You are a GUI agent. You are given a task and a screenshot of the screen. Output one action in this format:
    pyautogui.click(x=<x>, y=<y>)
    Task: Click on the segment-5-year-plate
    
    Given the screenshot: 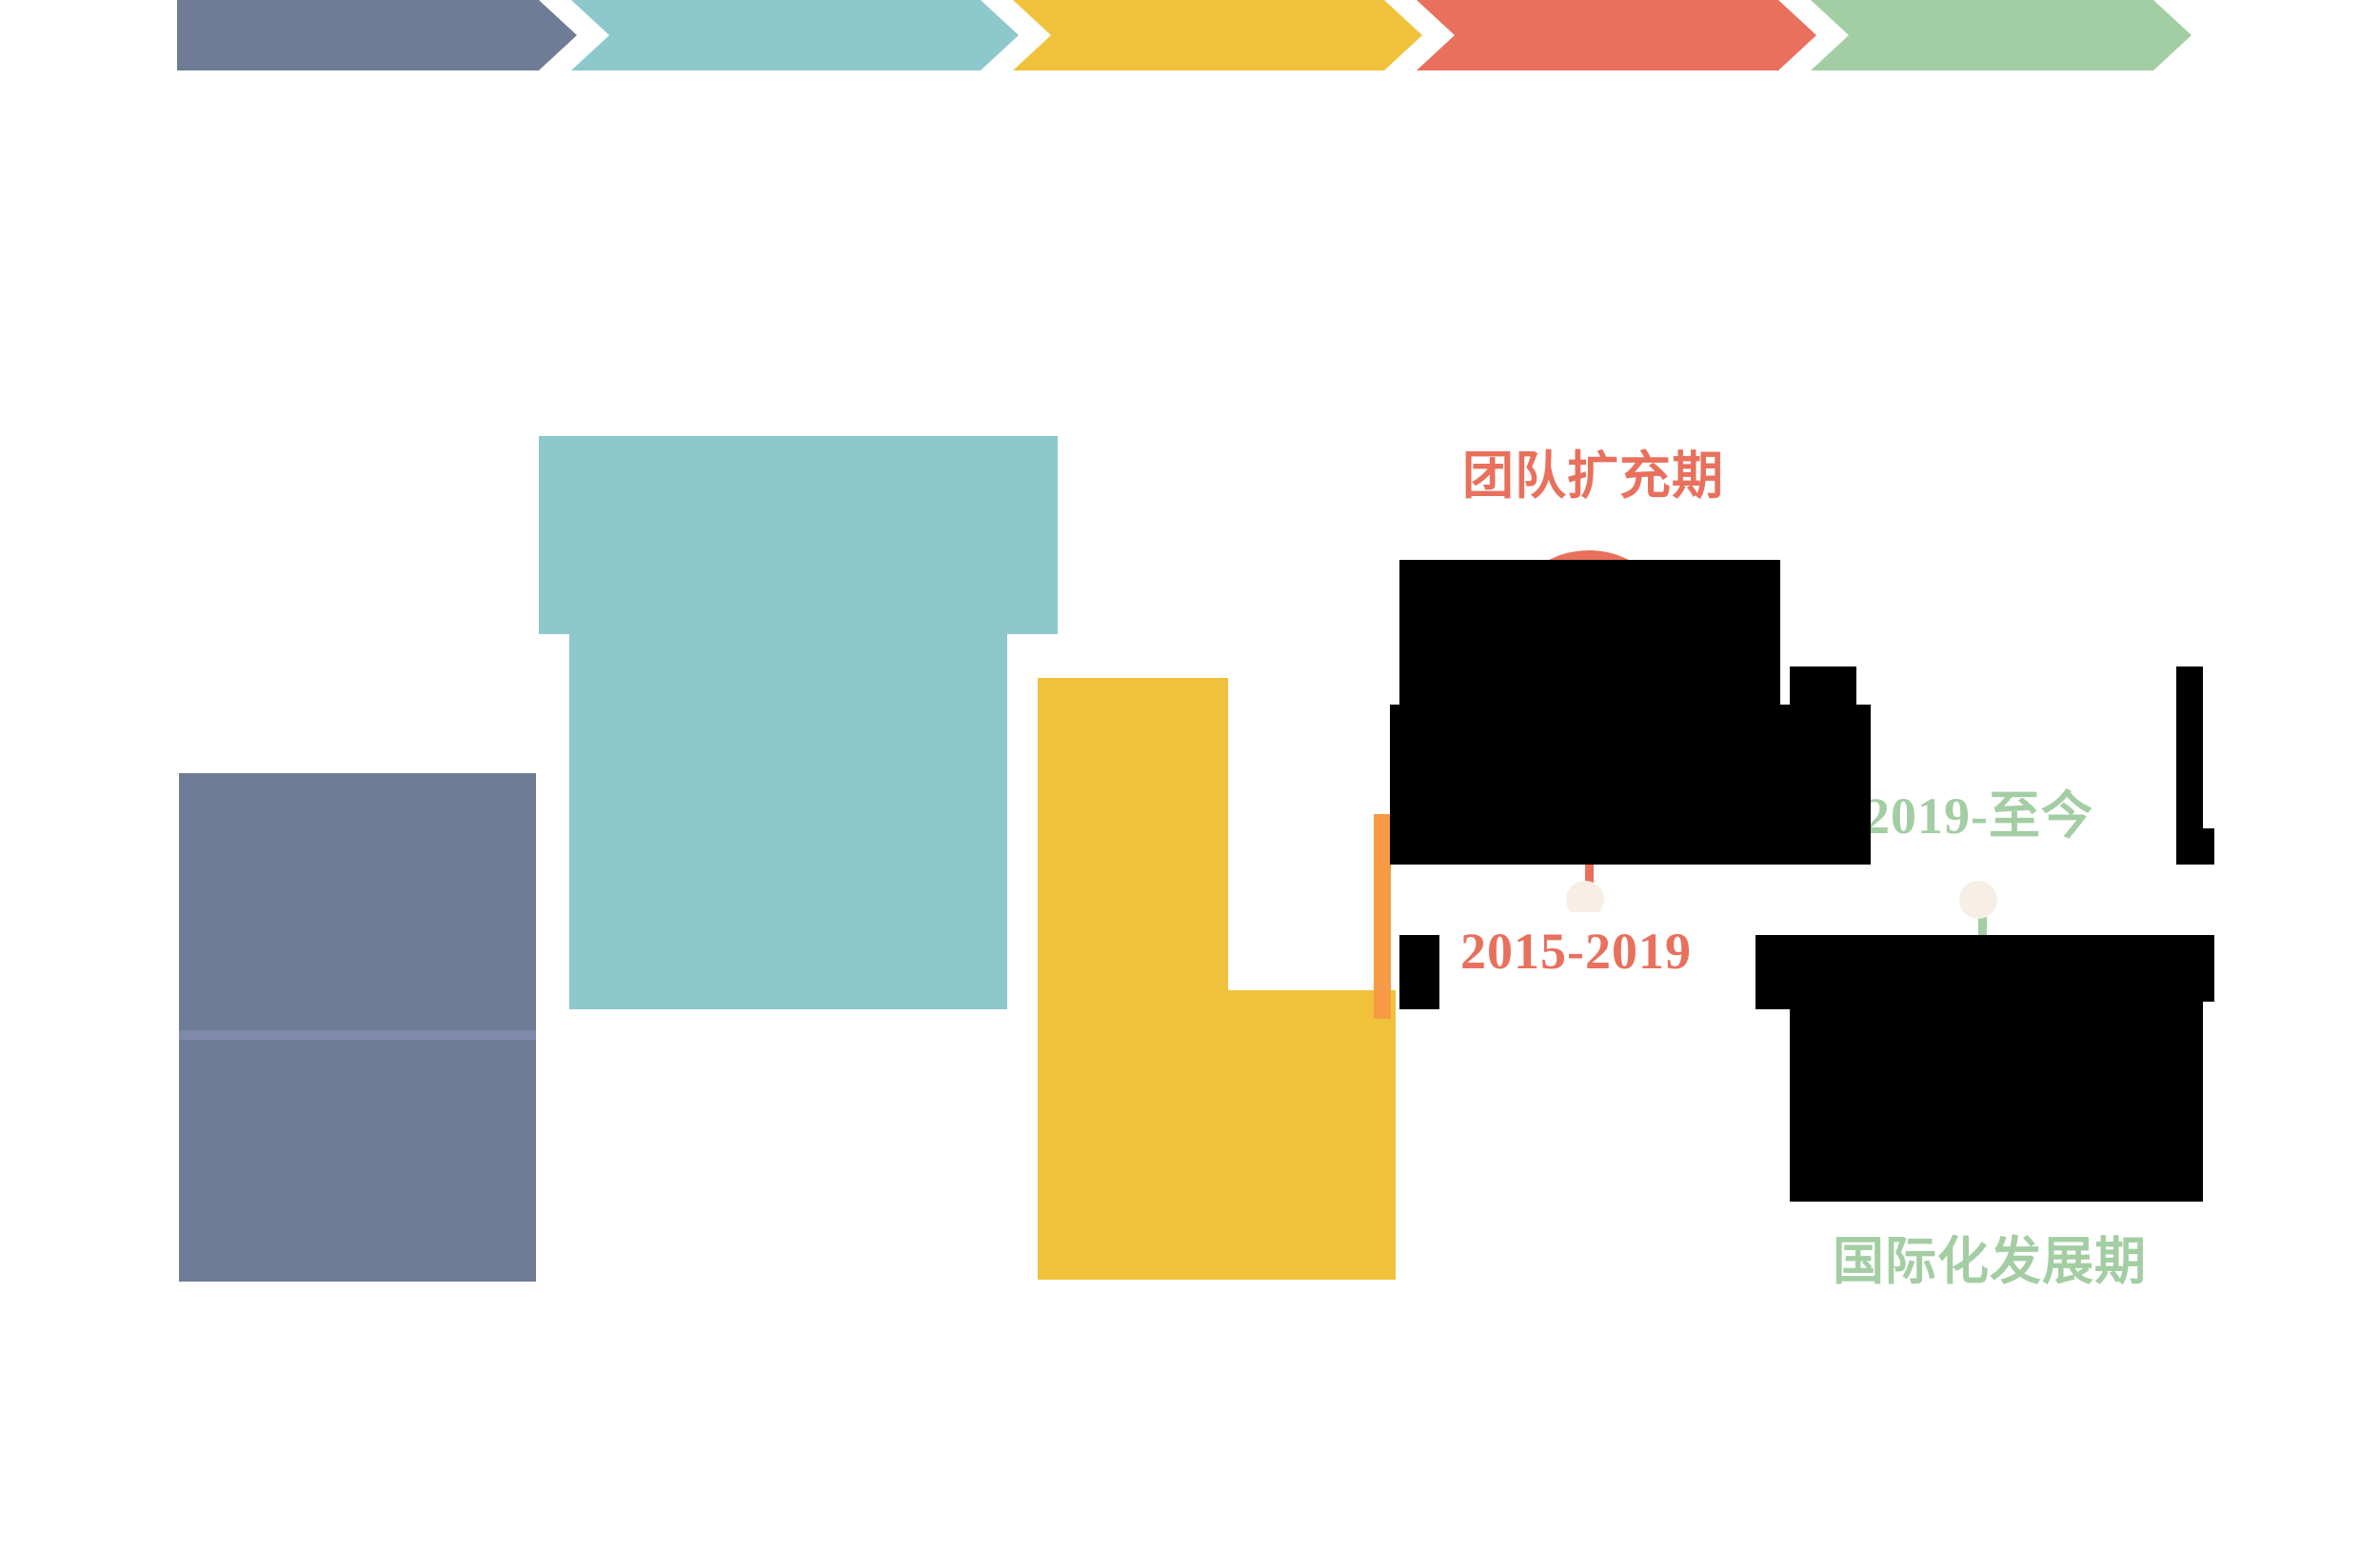 What is the action you would take?
    pyautogui.click(x=2015, y=753)
    